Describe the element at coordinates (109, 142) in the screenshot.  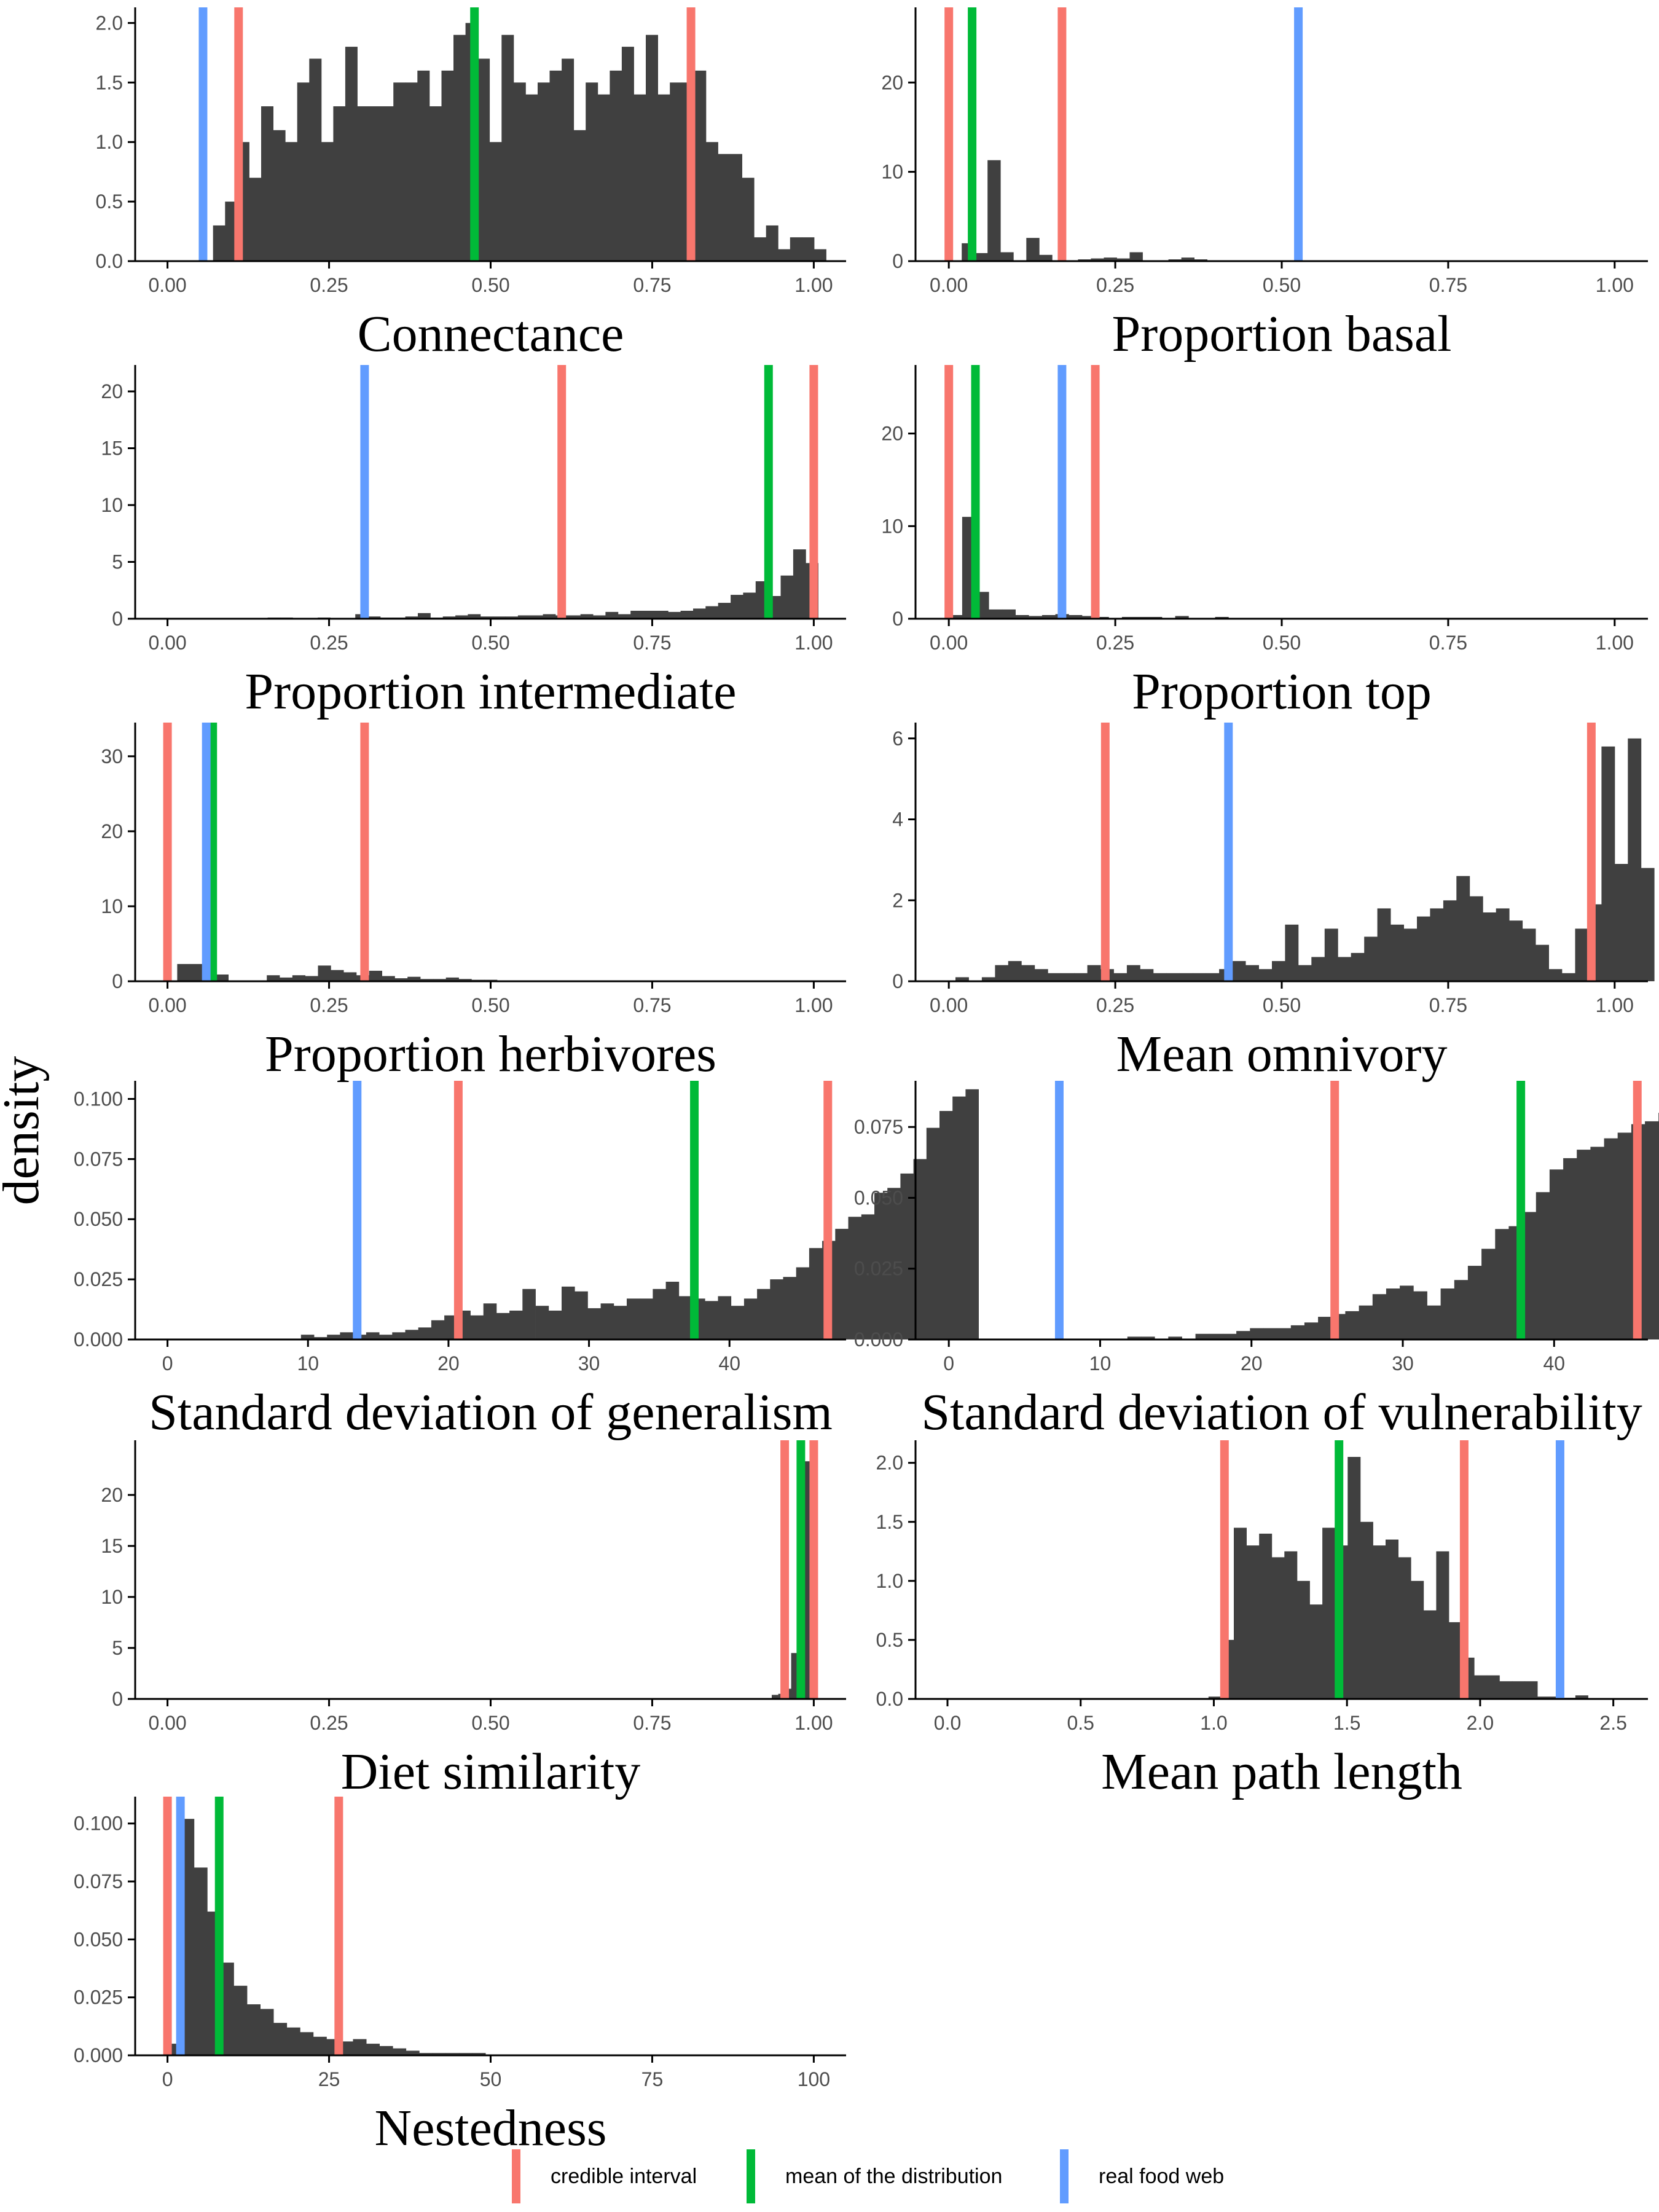
I see `y-tick-label: 1.0` at that location.